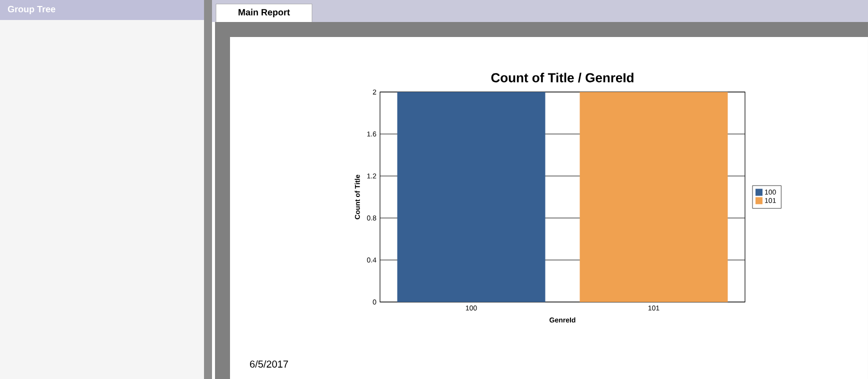  What do you see at coordinates (32, 10) in the screenshot?
I see `text: Group Tree` at bounding box center [32, 10].